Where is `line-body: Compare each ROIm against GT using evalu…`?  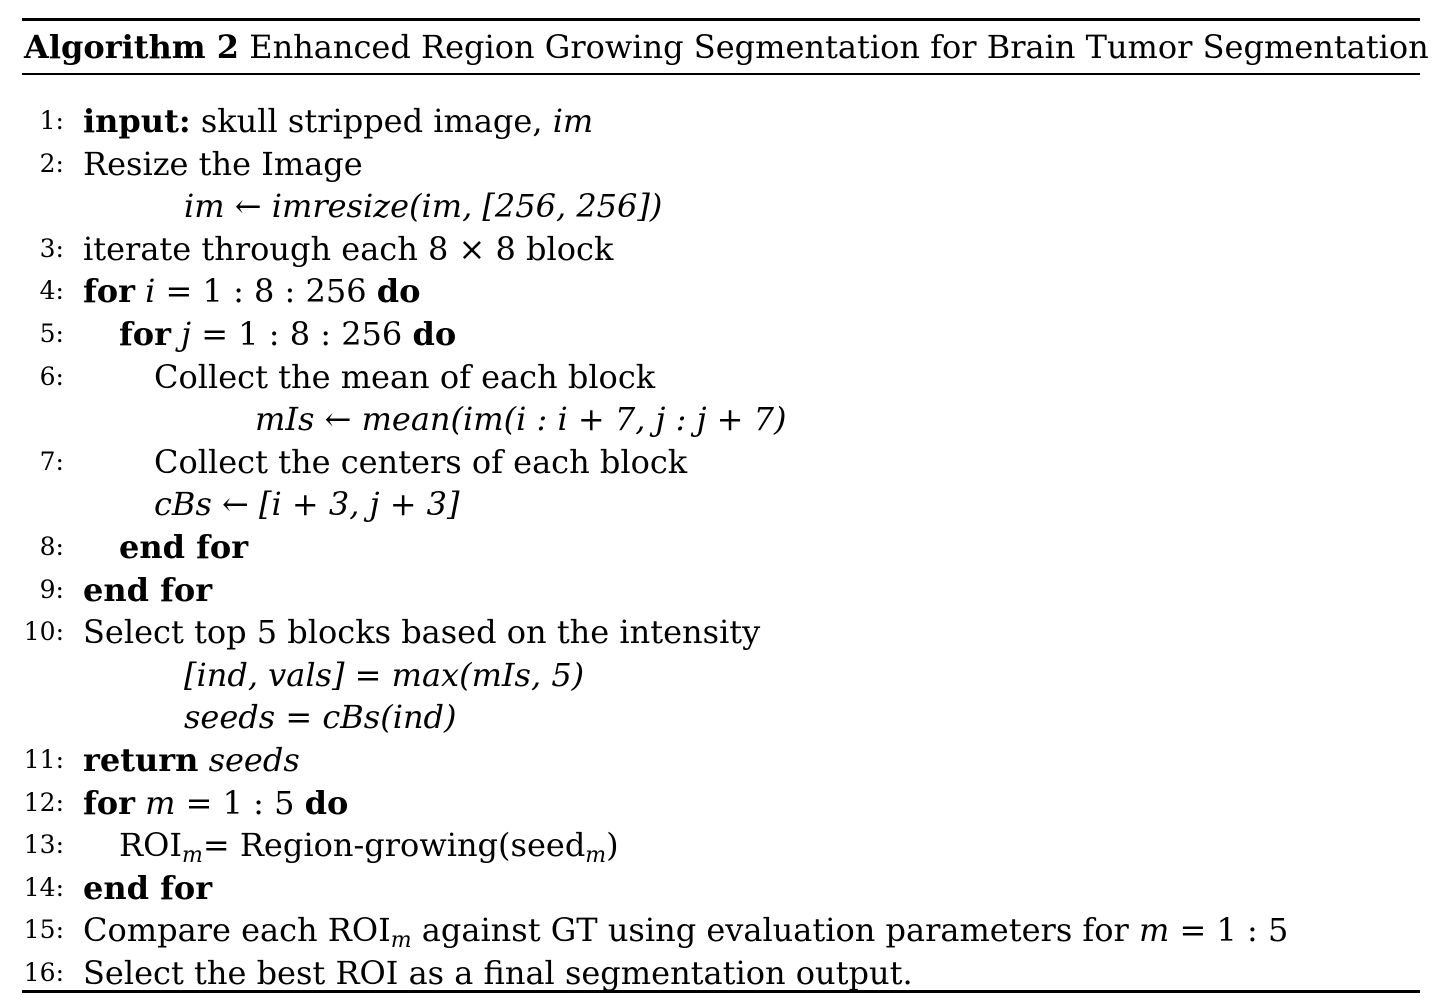 line-body: Compare each ROIm against GT using evalu… is located at coordinates (685, 930).